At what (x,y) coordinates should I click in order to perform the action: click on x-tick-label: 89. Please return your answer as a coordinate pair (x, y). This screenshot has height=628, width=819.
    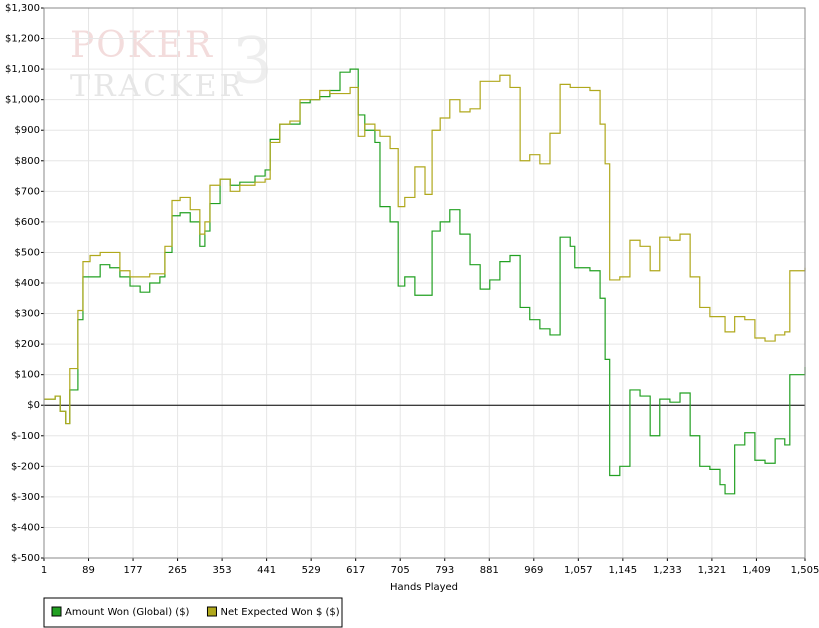
    Looking at the image, I should click on (88, 570).